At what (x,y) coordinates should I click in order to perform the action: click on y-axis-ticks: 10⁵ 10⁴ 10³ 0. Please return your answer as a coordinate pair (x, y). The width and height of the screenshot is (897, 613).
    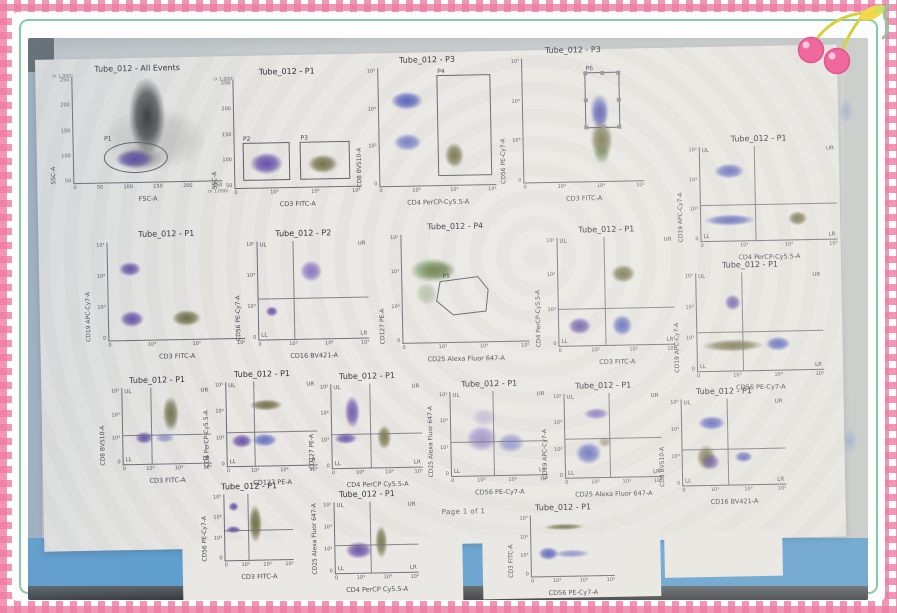
    Looking at the image, I should click on (324, 538).